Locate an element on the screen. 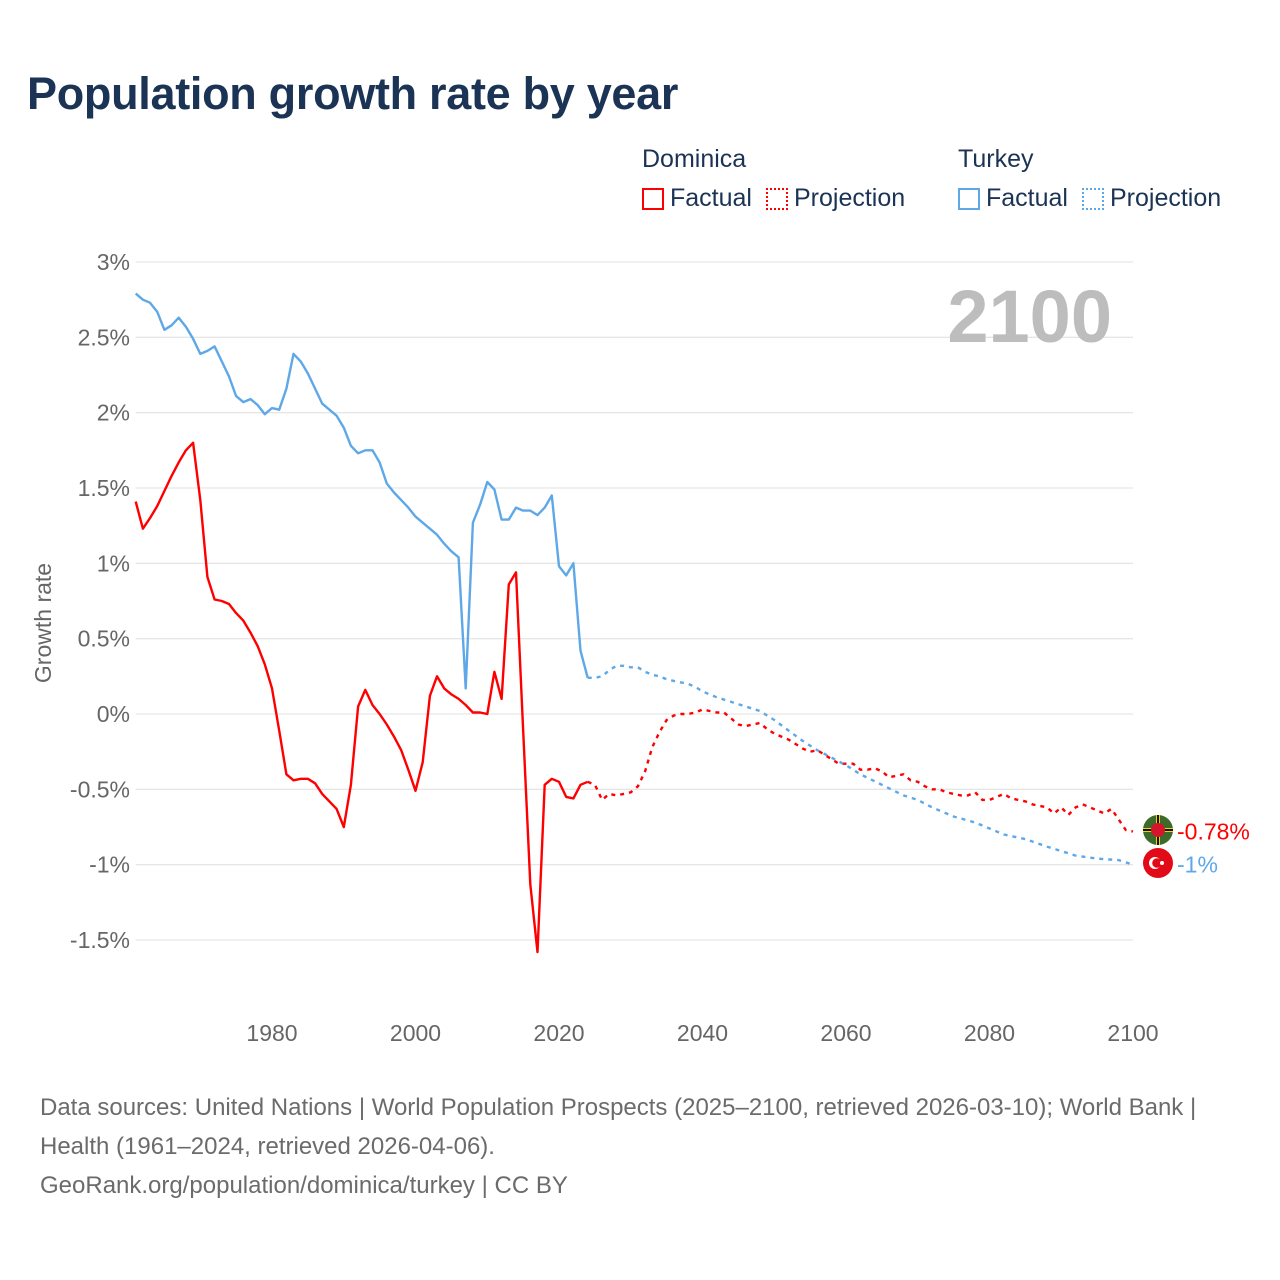  dominica-flag-icon is located at coordinates (1158, 830).